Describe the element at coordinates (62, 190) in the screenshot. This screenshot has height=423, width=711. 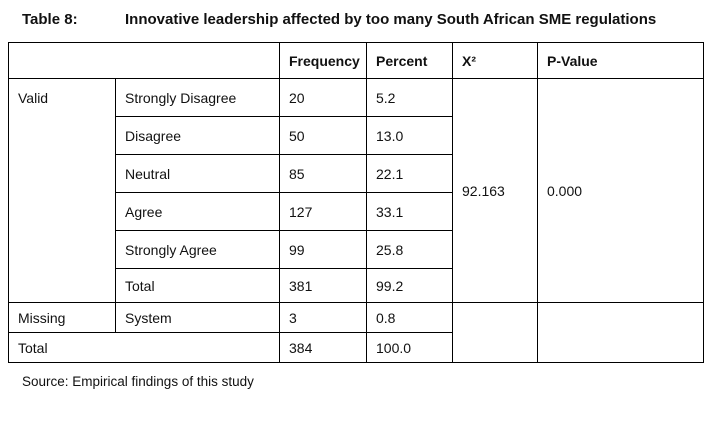
I see `group-cell-valid: Valid` at that location.